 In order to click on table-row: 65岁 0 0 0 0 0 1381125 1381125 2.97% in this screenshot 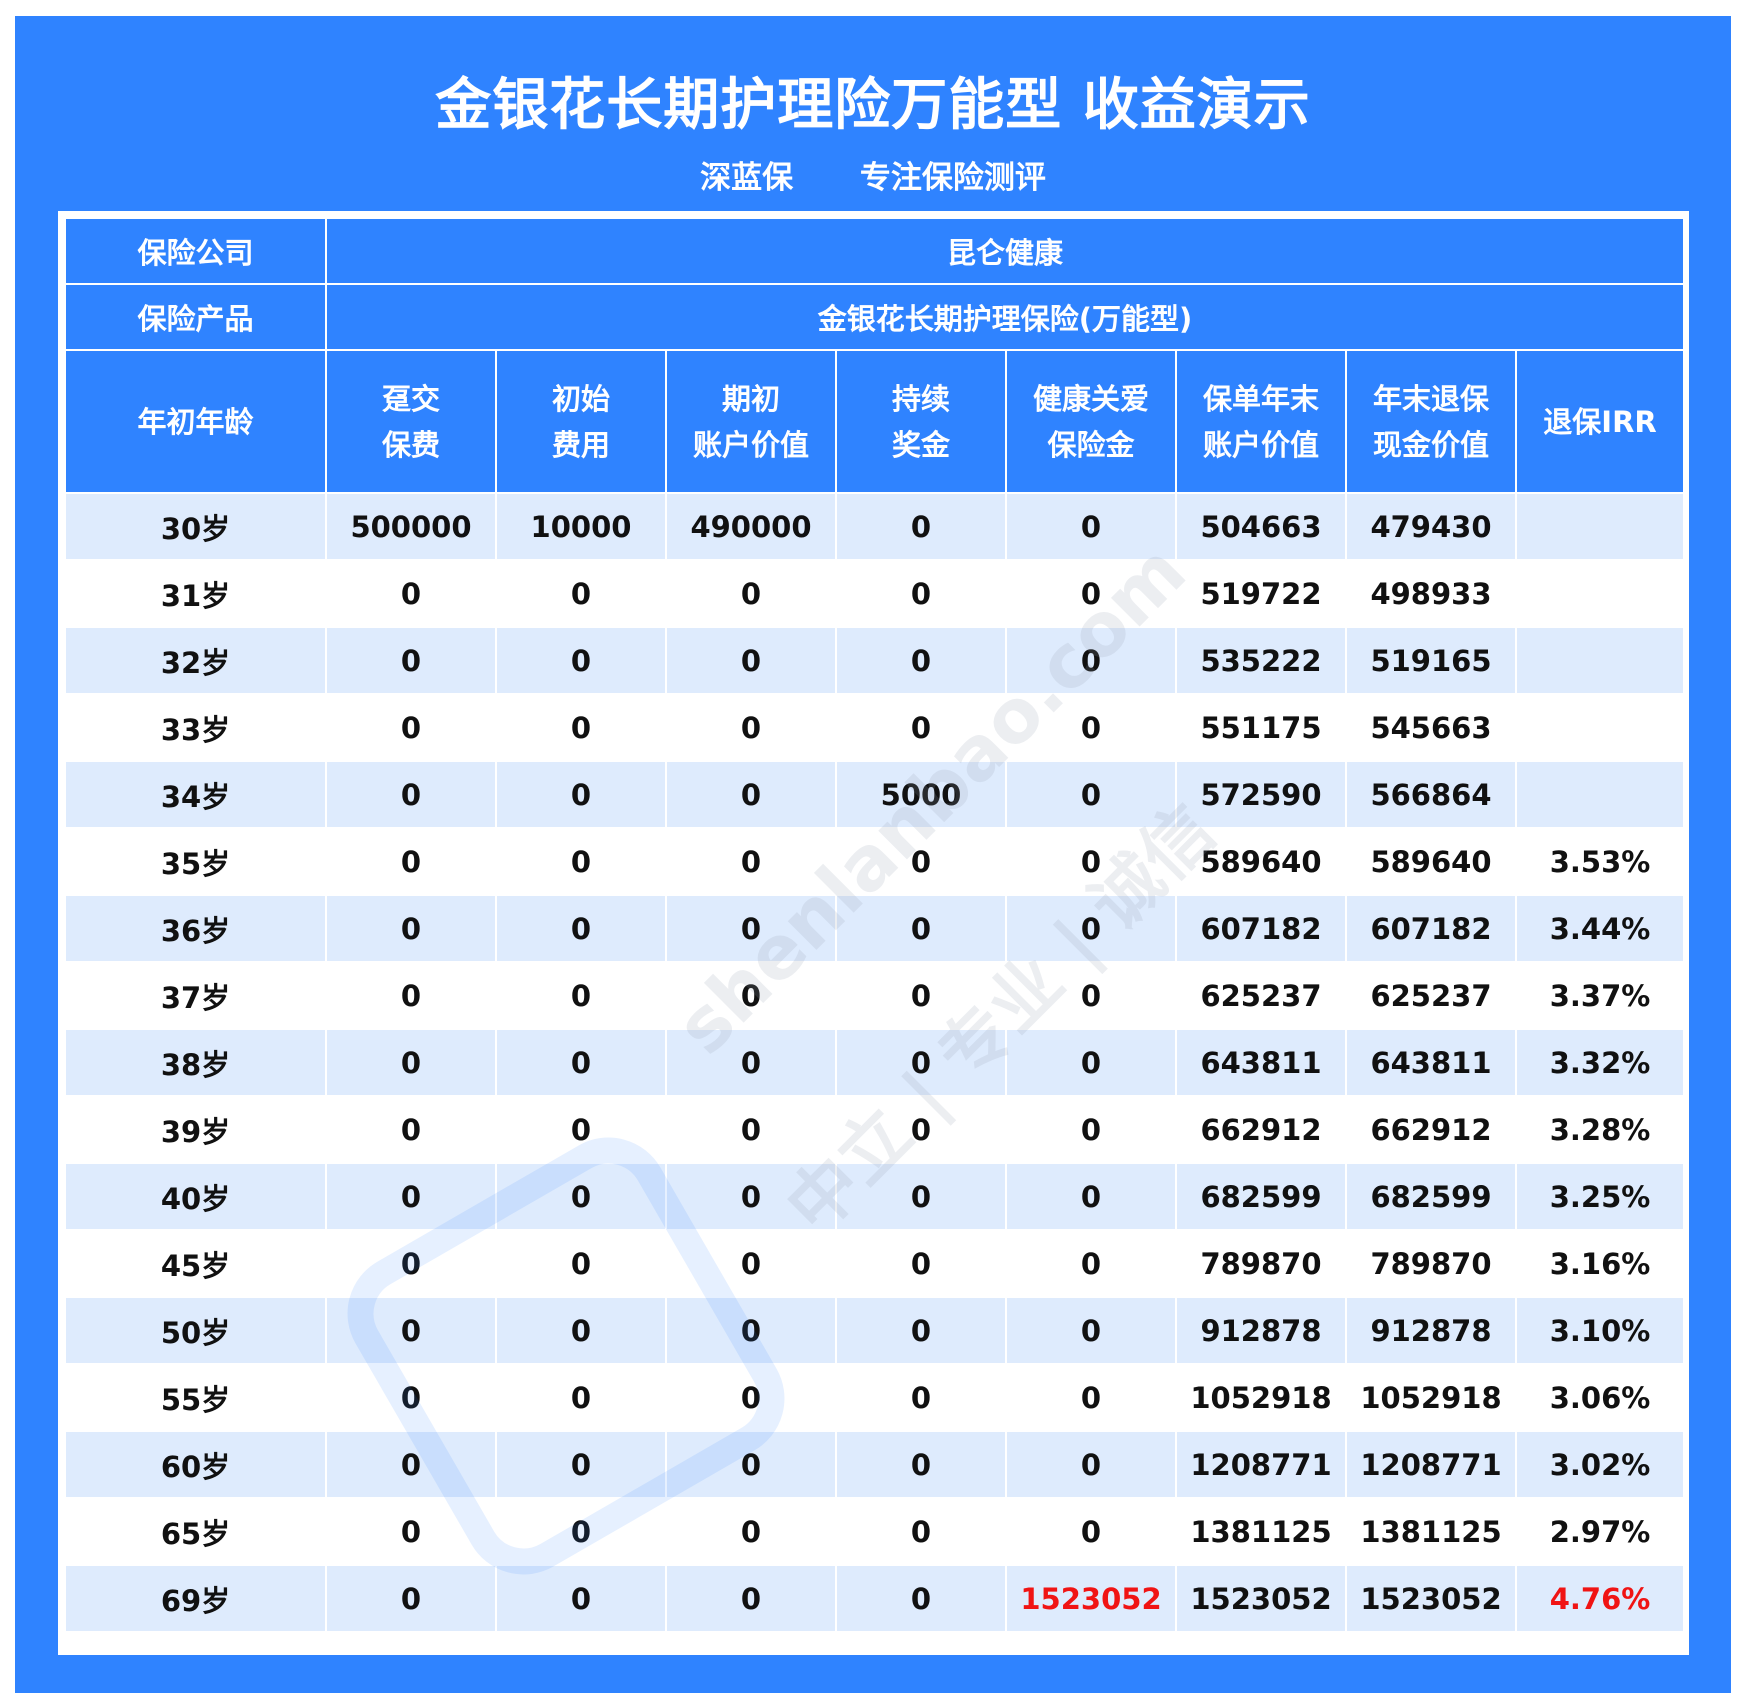, I will do `click(875, 1531)`.